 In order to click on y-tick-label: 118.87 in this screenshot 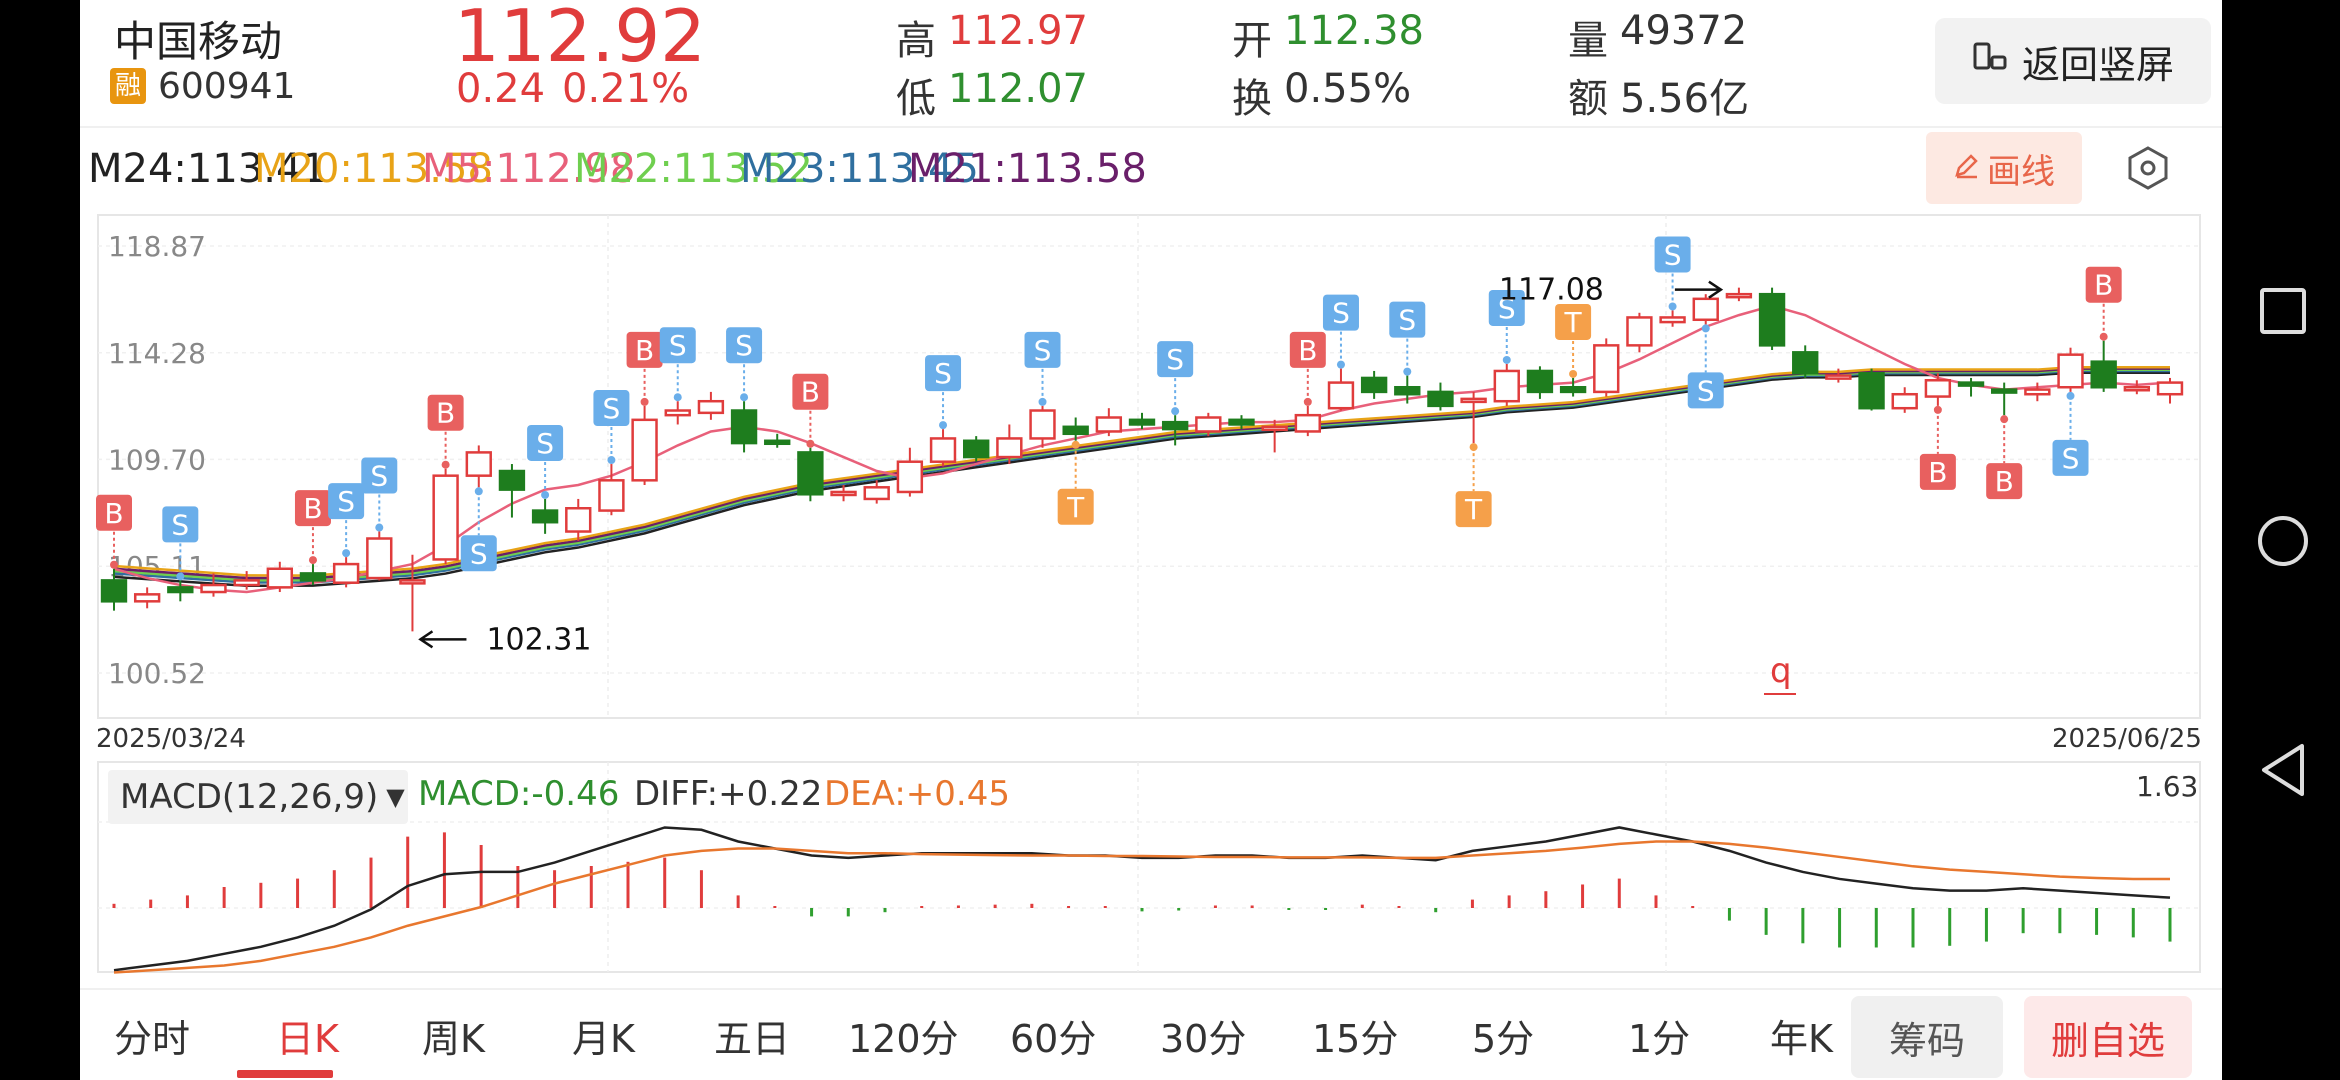, I will do `click(157, 246)`.